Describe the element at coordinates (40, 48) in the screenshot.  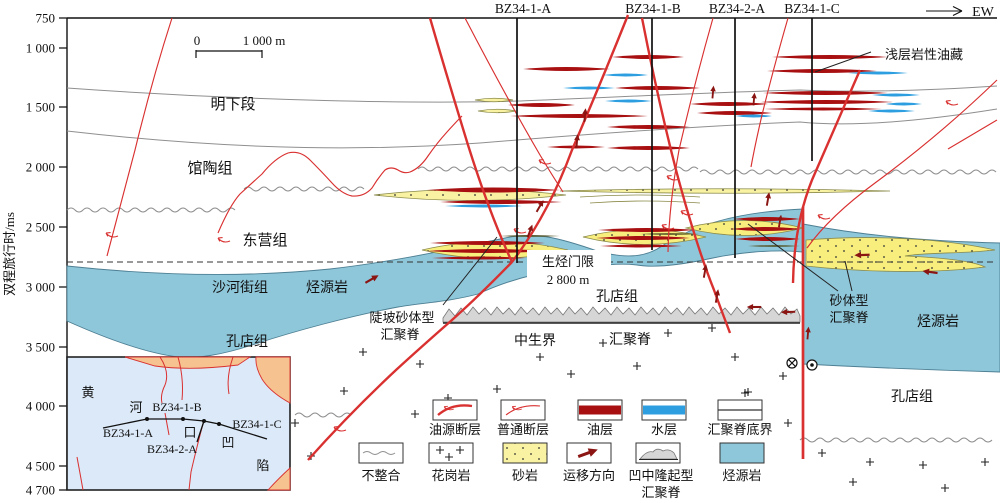
I see `tick-label: 1 000` at that location.